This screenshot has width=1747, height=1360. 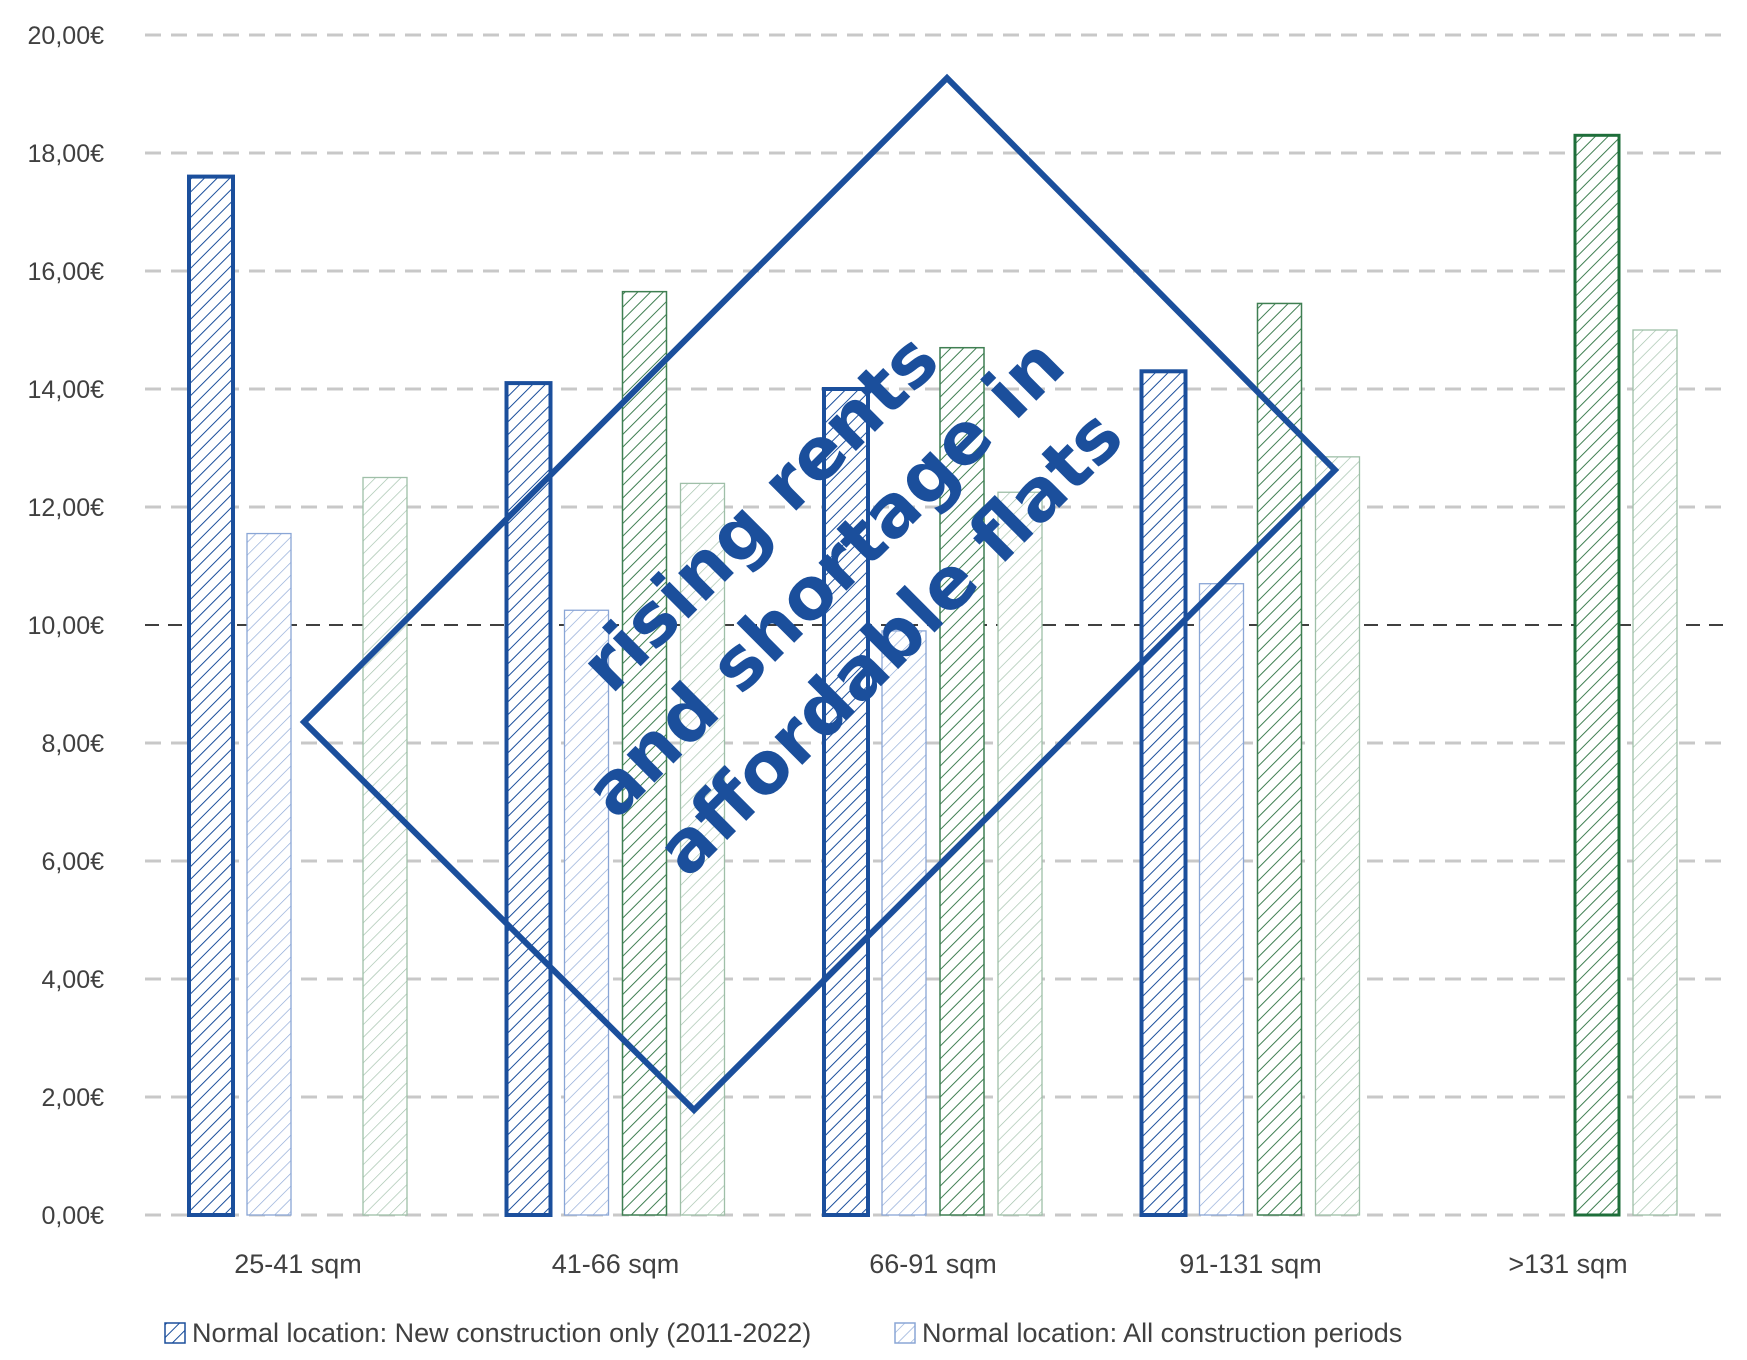 I want to click on x-category-label: >131 sqm, so click(x=1567, y=1264).